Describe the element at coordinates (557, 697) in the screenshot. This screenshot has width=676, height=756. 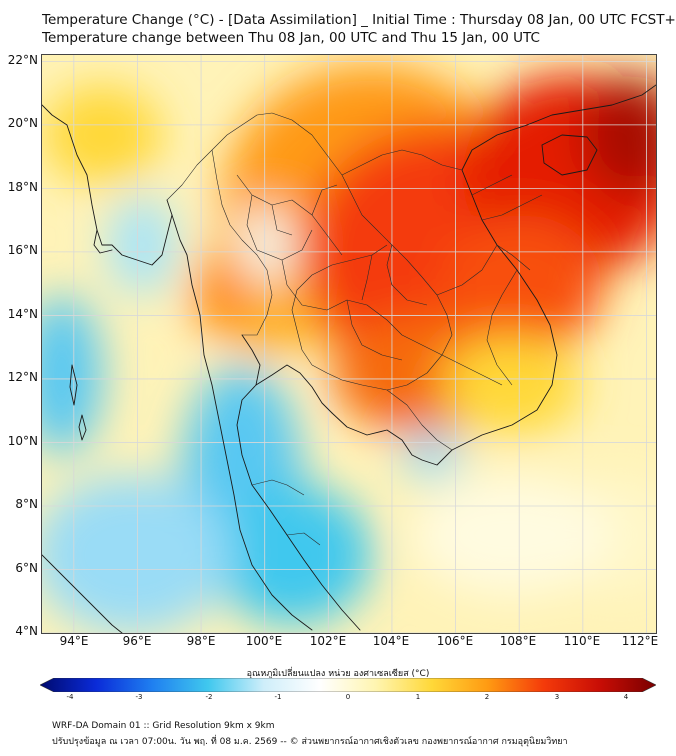
I see `colorbar-tick: 3` at that location.